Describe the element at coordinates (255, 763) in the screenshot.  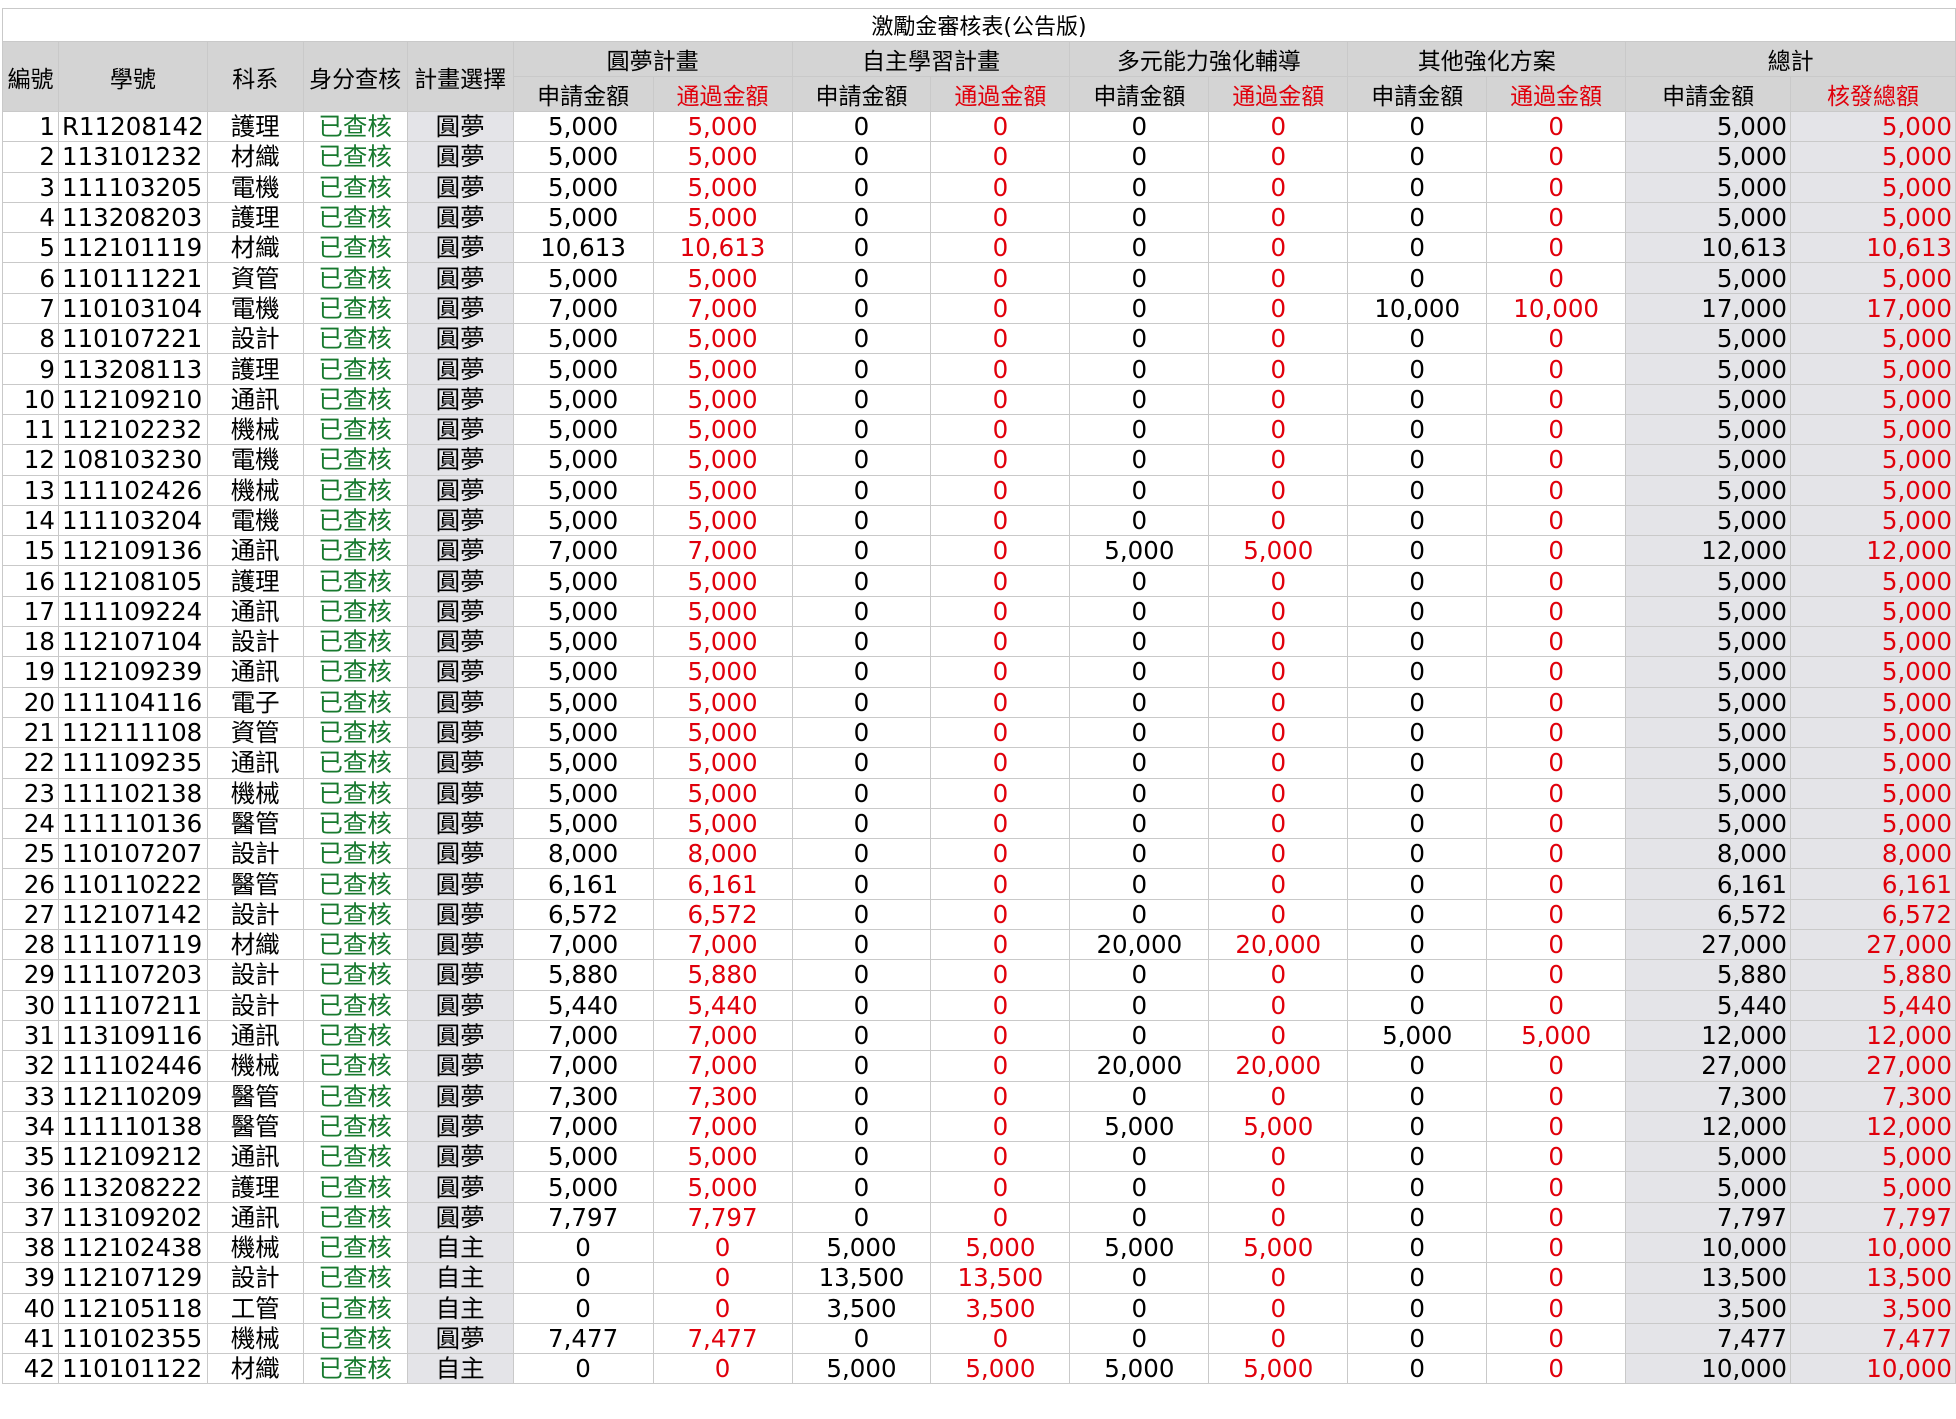
I see `department: 通訊` at that location.